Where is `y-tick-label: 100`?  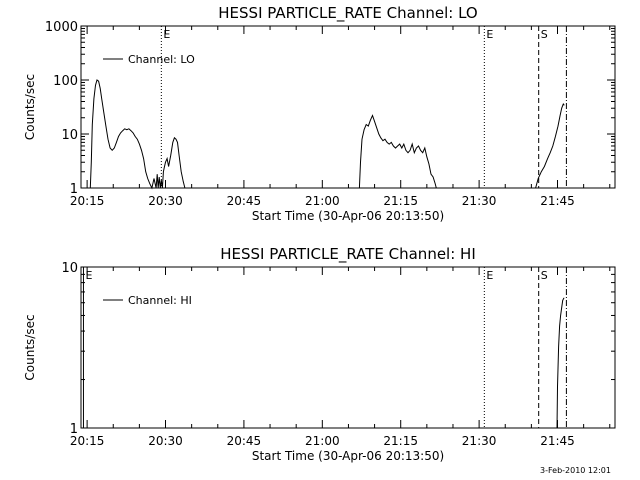
y-tick-label: 100 is located at coordinates (65, 81).